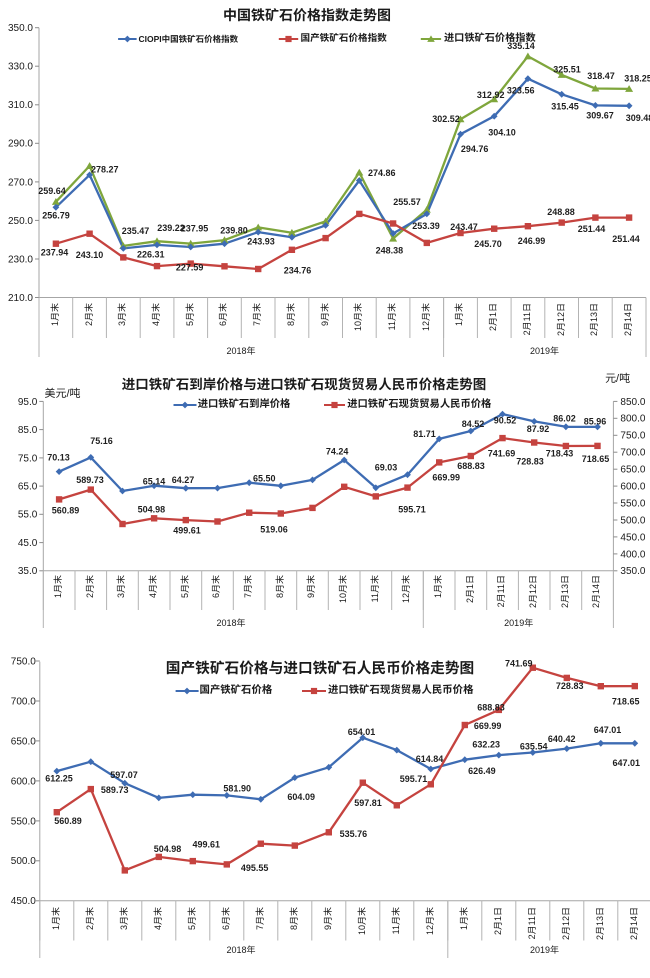 This screenshot has width=650, height=978. I want to click on svg-text: 210.0, so click(20, 298).